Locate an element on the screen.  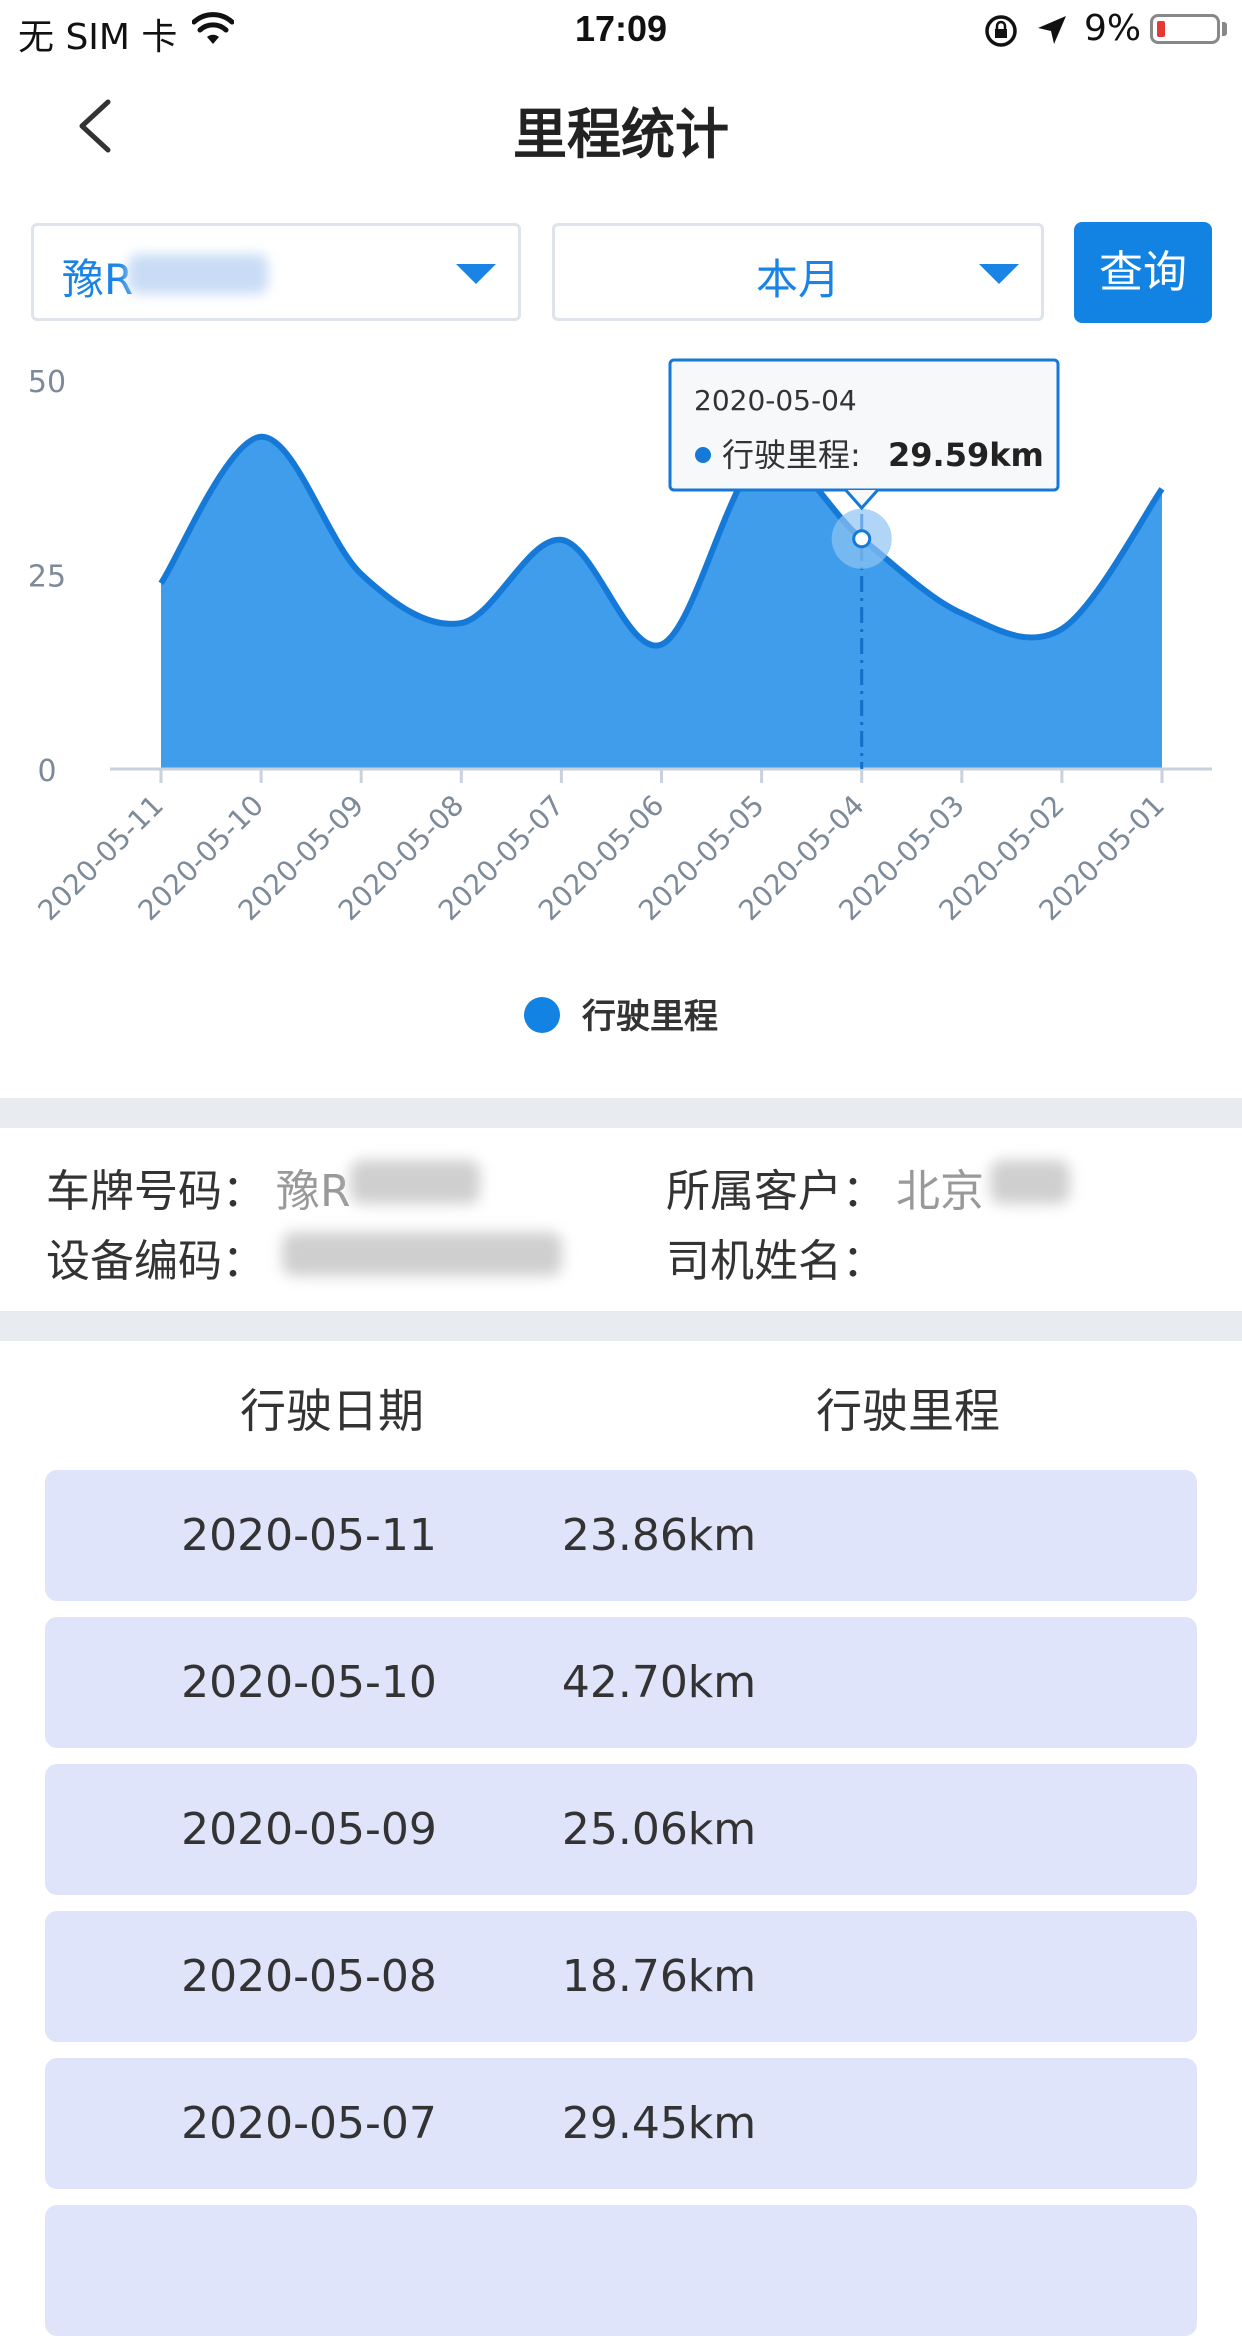
battery-percent: 9% is located at coordinates (1113, 28).